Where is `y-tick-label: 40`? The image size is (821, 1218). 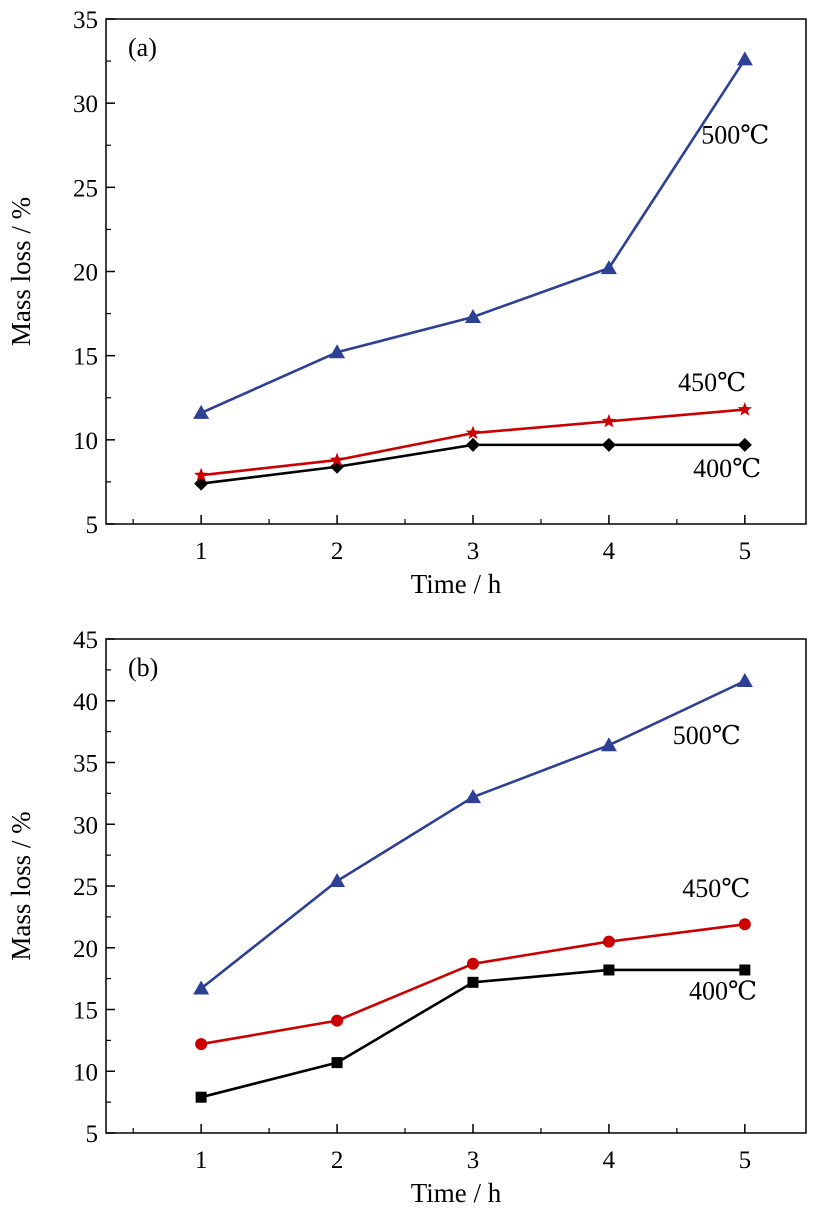 y-tick-label: 40 is located at coordinates (85, 702).